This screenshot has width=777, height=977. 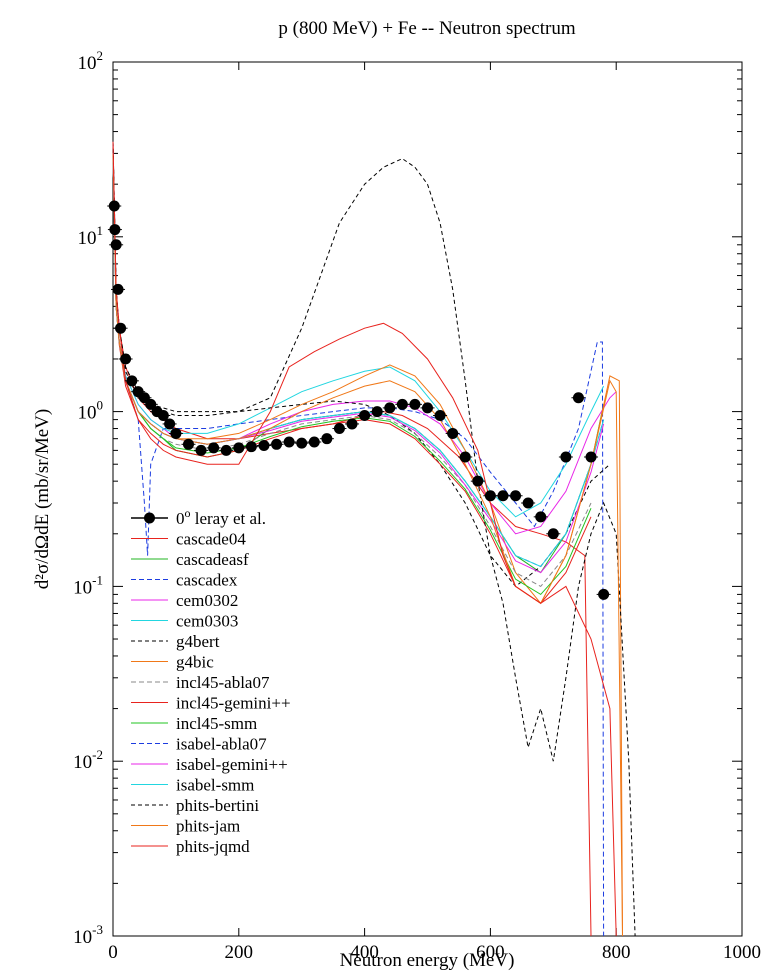 I want to click on legend-label-g4bic: g4bic, so click(x=195, y=662).